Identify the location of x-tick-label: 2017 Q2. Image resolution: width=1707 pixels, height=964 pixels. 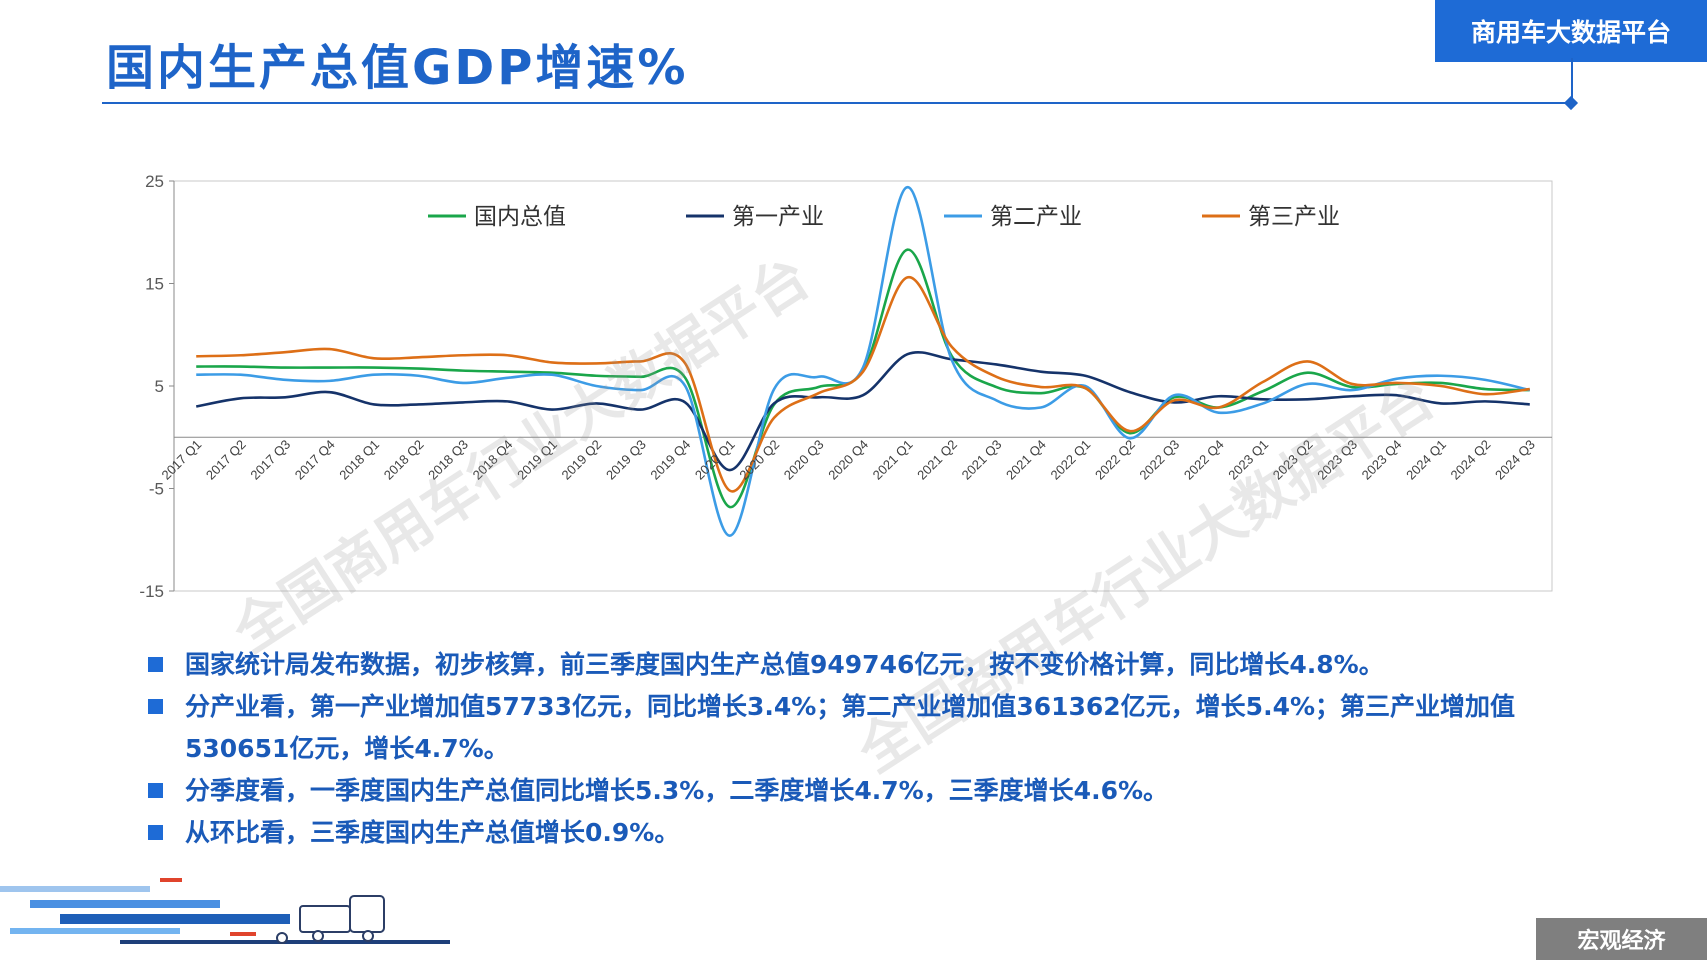
(226, 460).